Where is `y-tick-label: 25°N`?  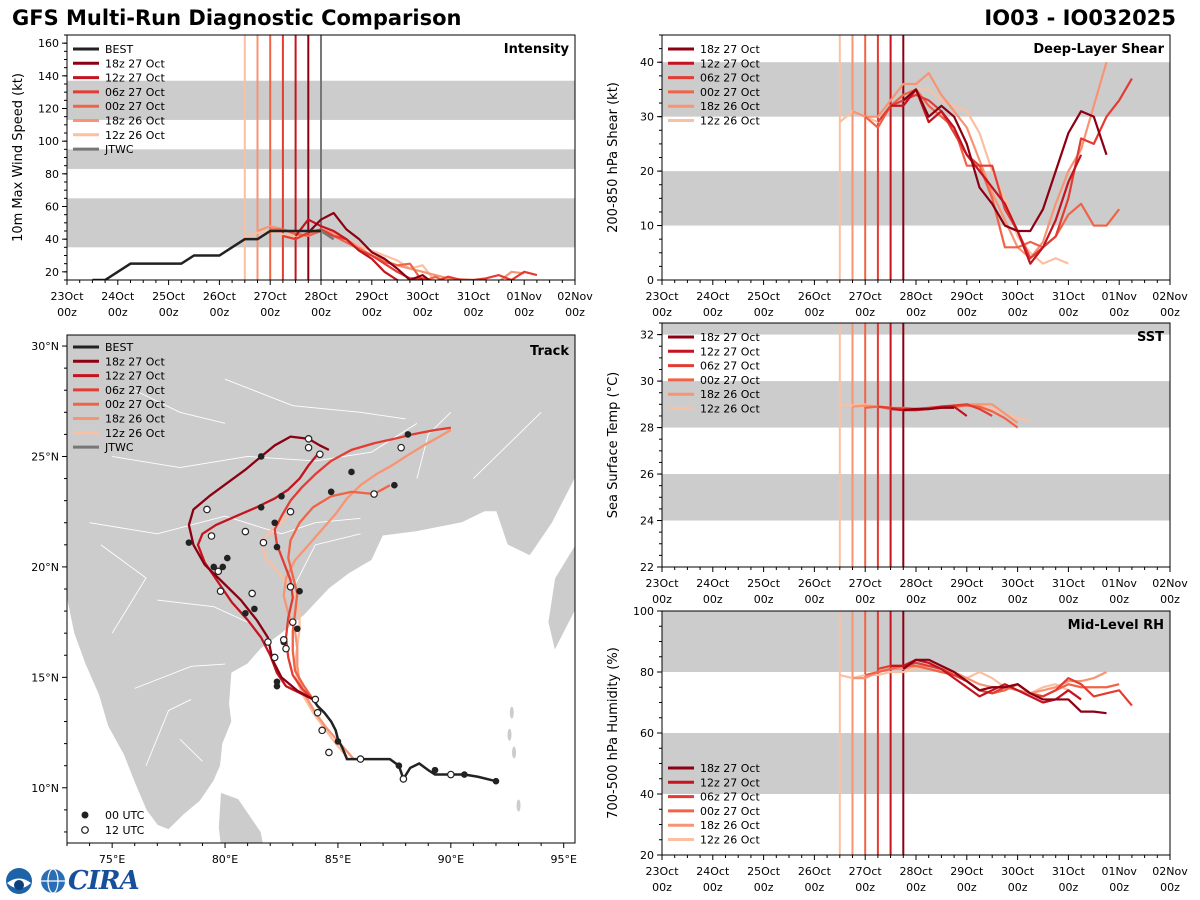 y-tick-label: 25°N is located at coordinates (45, 456).